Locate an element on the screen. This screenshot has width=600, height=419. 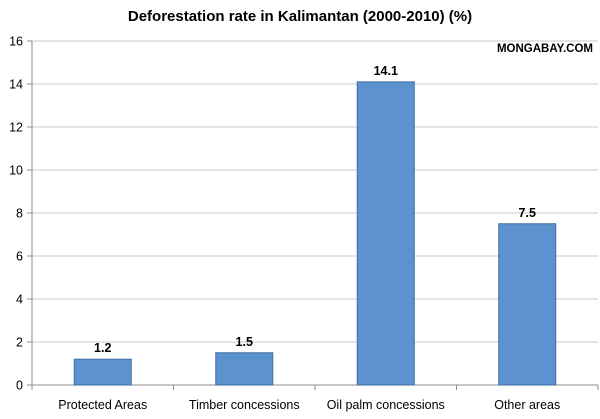
y-tick-labels: 0 2 4 6 8 10 12 14 16 is located at coordinates (16, 214).